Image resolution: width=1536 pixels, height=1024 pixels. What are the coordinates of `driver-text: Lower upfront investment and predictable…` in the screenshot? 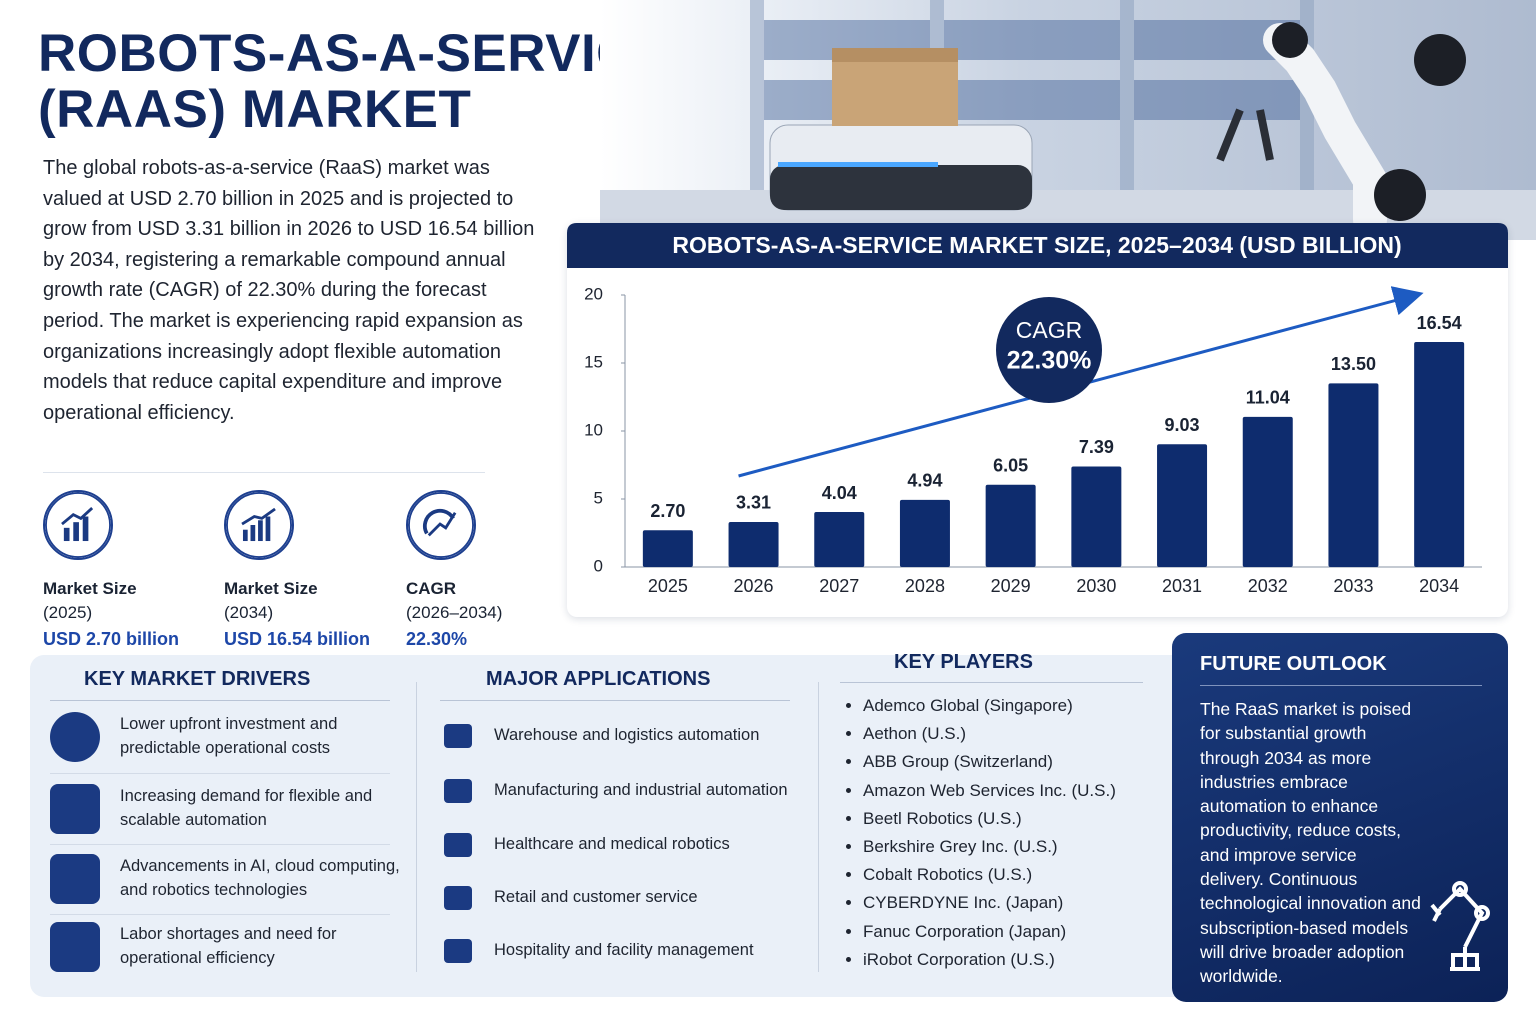 It's located at (229, 736).